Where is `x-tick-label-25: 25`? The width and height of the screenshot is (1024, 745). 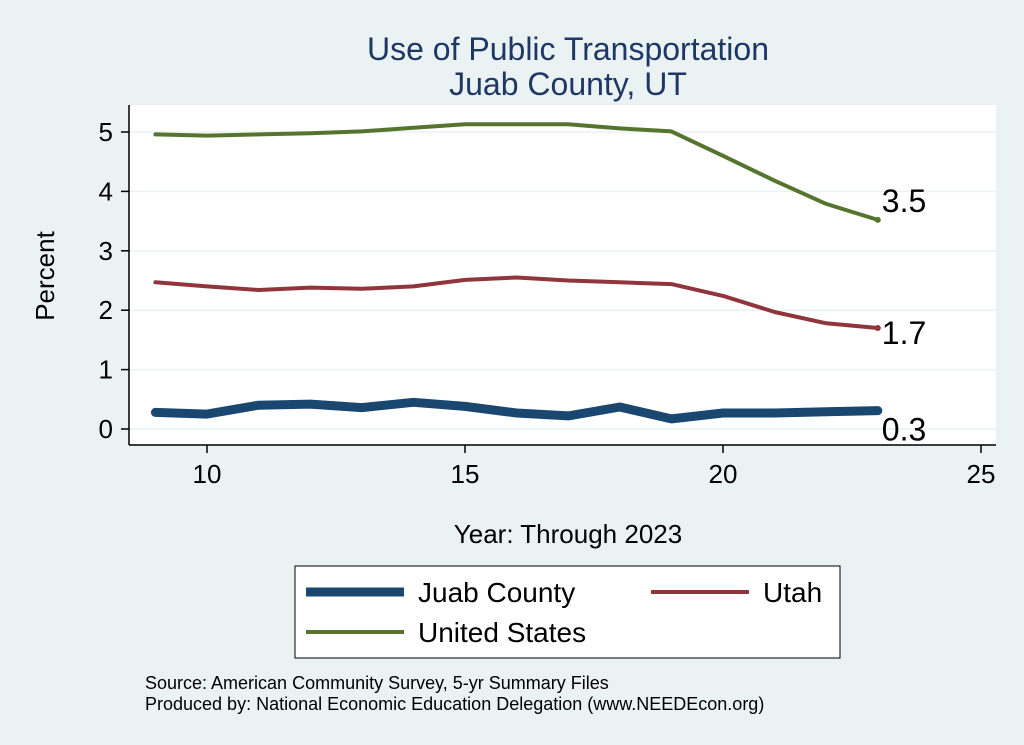
x-tick-label-25: 25 is located at coordinates (981, 474).